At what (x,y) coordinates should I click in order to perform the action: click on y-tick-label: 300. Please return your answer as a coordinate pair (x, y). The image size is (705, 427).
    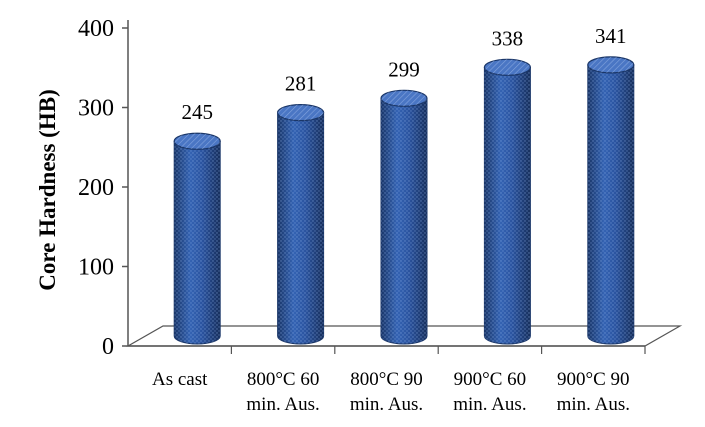
    Looking at the image, I should click on (96, 109).